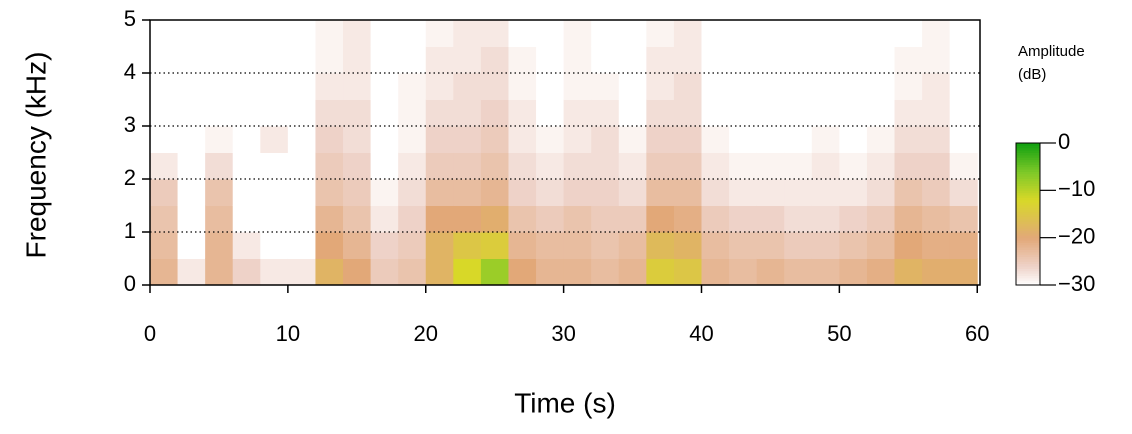  What do you see at coordinates (35, 155) in the screenshot?
I see `y-axis-title: Frequency (kHz)` at bounding box center [35, 155].